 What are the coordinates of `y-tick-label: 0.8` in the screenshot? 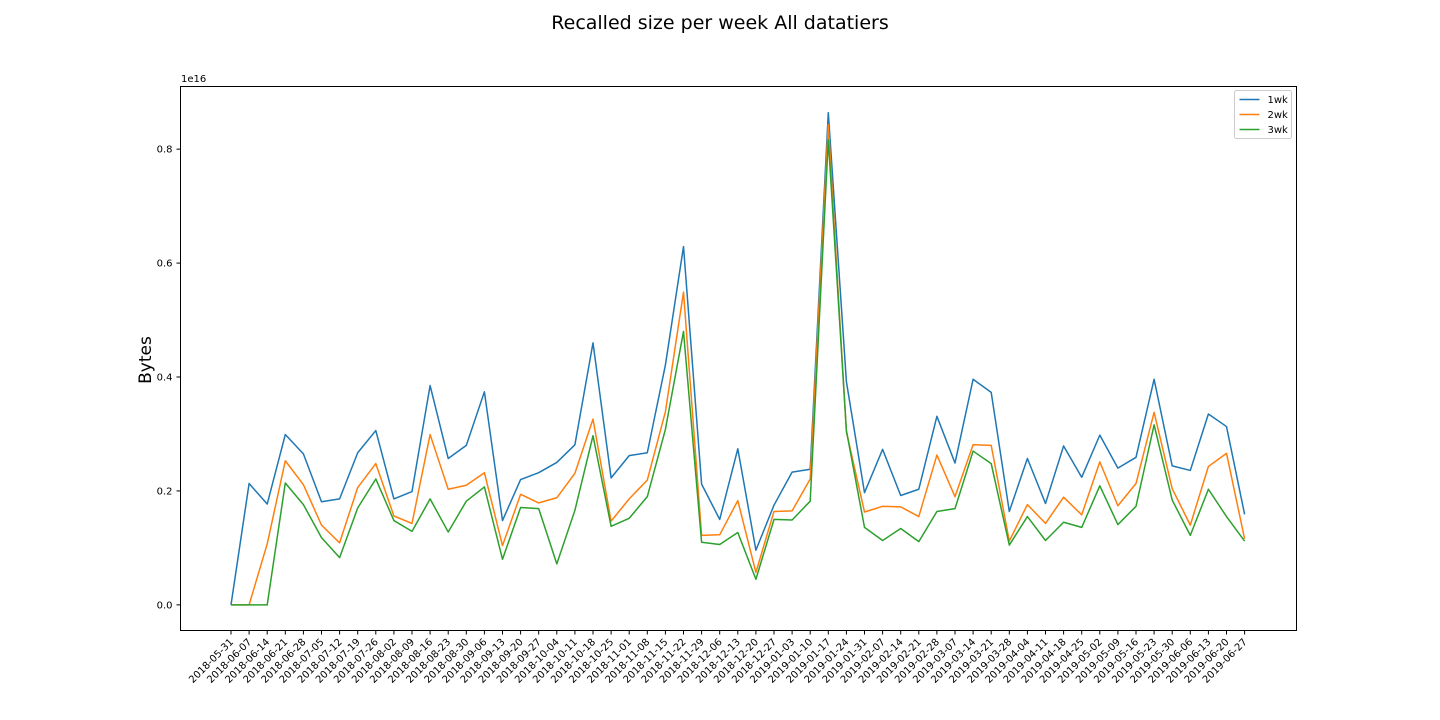 It's located at (165, 150).